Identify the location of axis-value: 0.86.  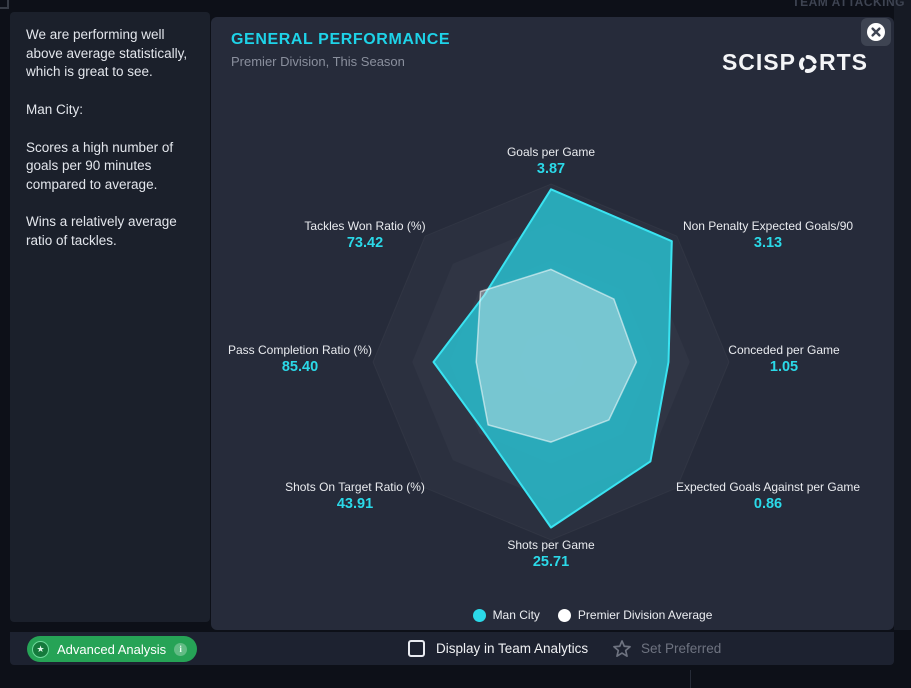
(768, 504).